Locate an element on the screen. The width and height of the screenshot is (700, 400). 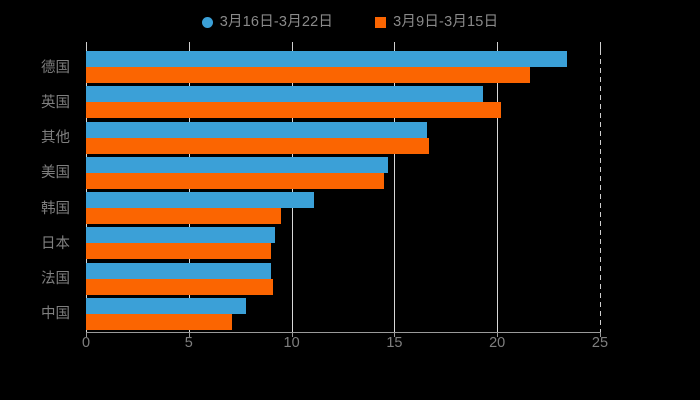
y-axis-label: 法国 is located at coordinates (55, 279).